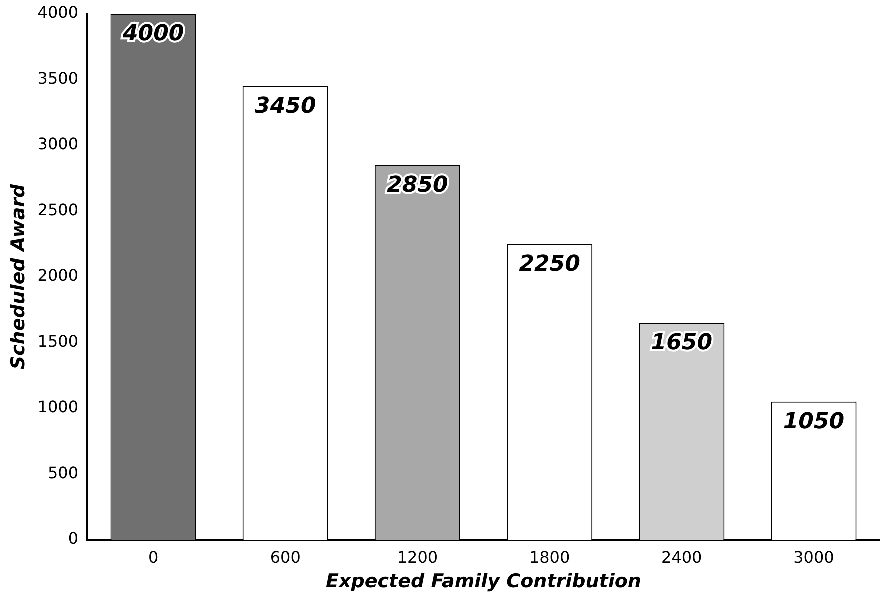  What do you see at coordinates (73, 538) in the screenshot?
I see `y-tick-label: 0` at bounding box center [73, 538].